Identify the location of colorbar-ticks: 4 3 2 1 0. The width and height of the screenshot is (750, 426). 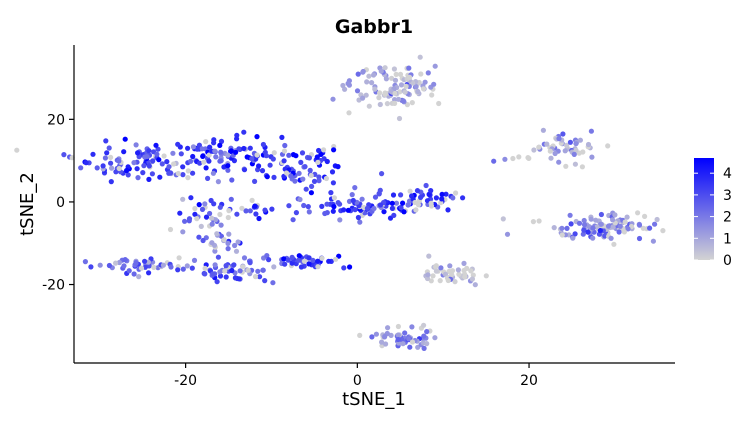
(713, 217).